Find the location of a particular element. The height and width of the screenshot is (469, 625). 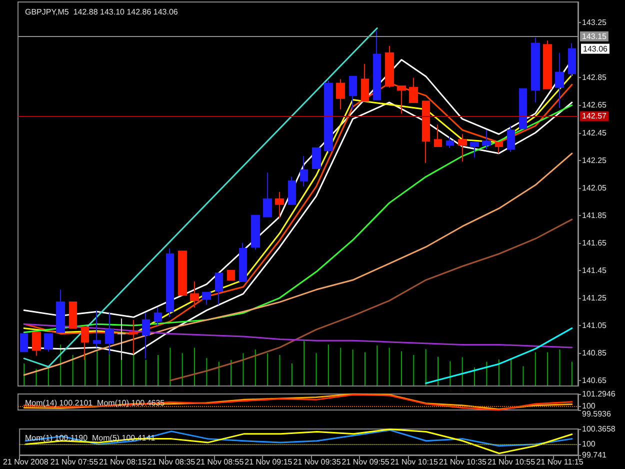

x-tick-label: 21 Nov 08:55 is located at coordinates (220, 462).